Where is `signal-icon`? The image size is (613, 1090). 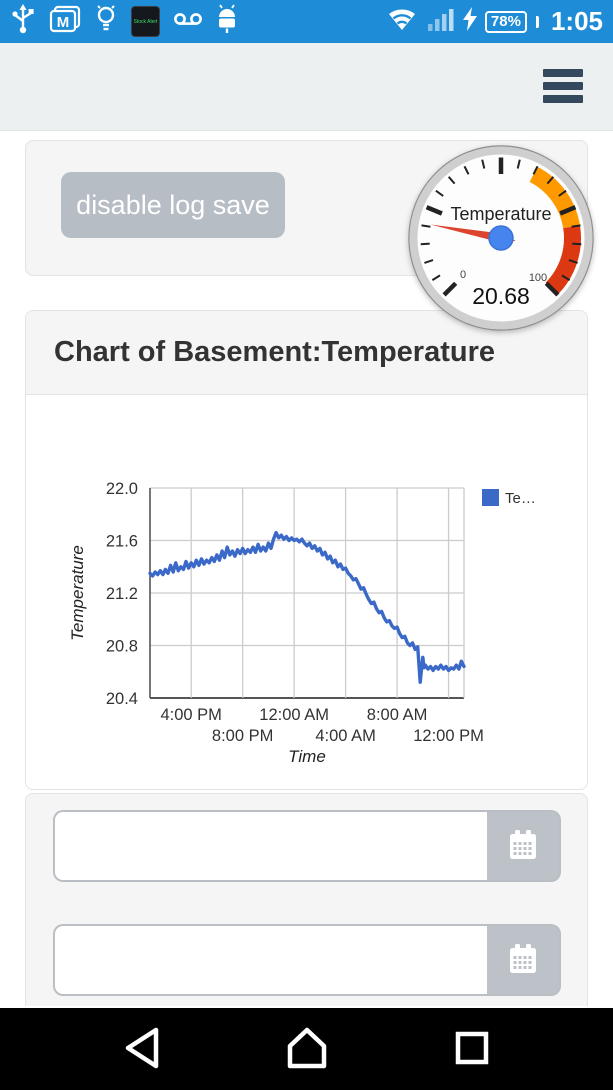
signal-icon is located at coordinates (441, 21).